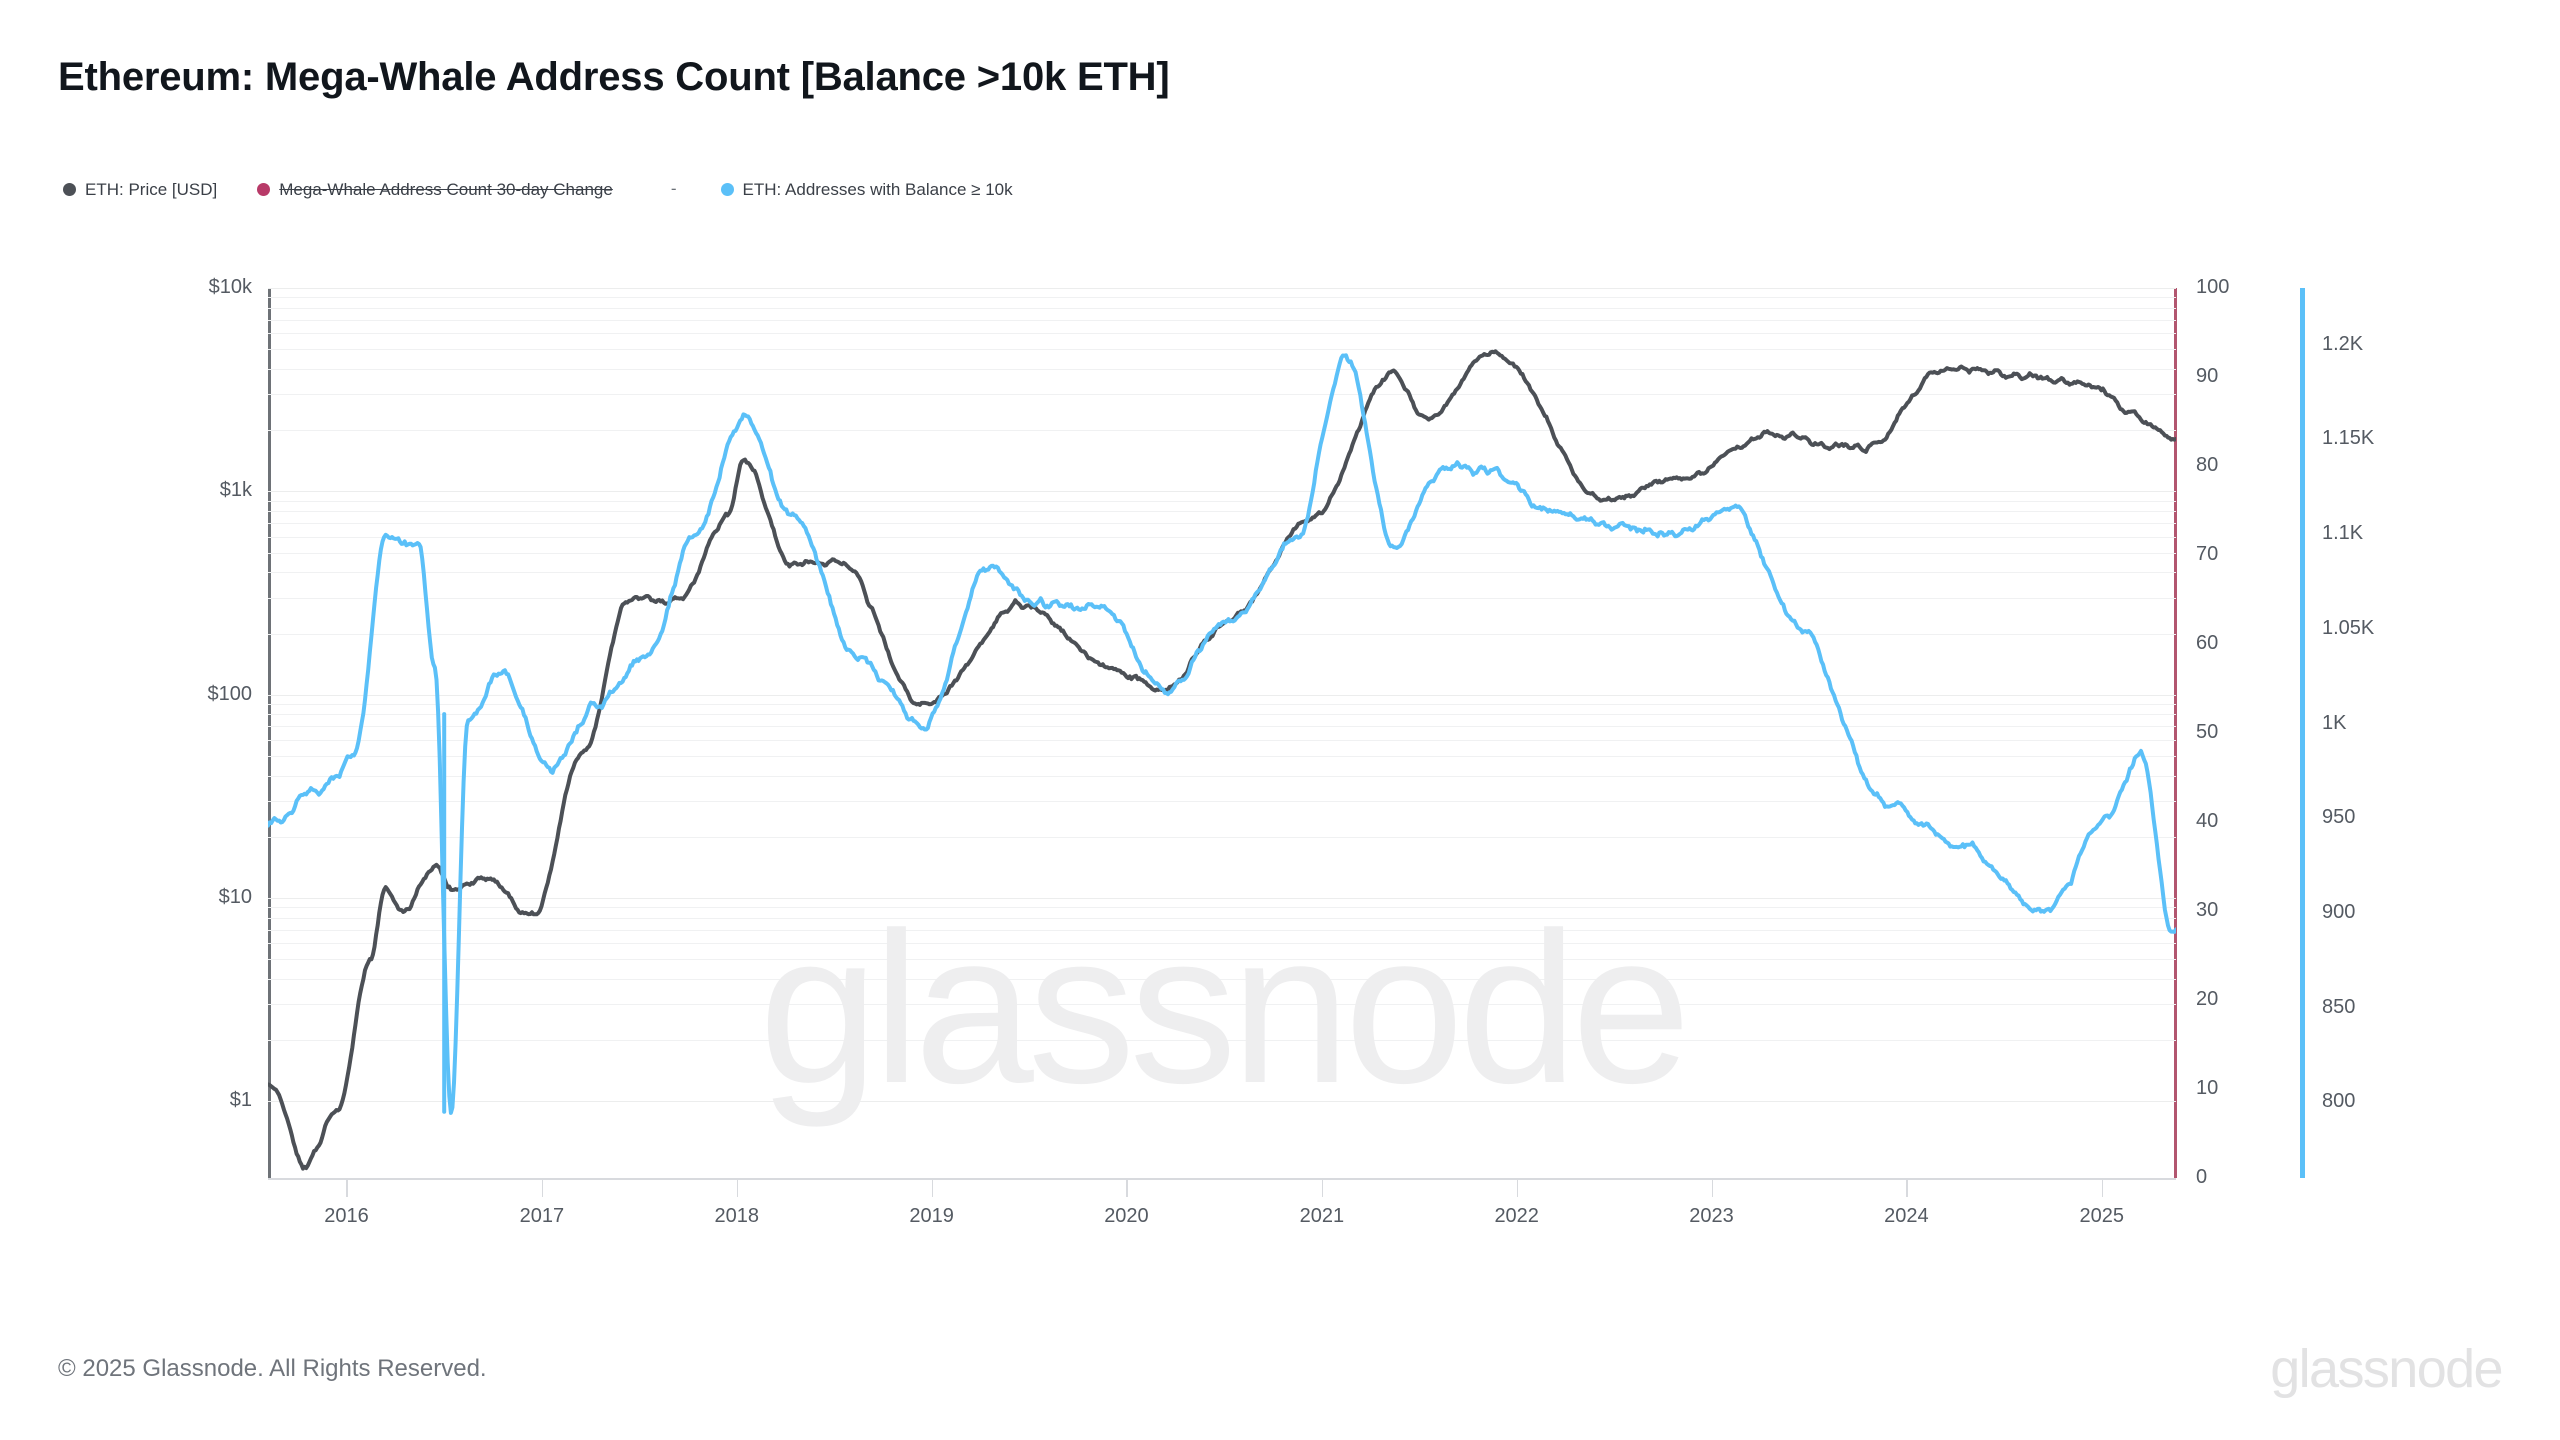 The width and height of the screenshot is (2560, 1440). Describe the element at coordinates (2334, 722) in the screenshot. I see `y-axis-right-2-tick-label: 1K` at that location.